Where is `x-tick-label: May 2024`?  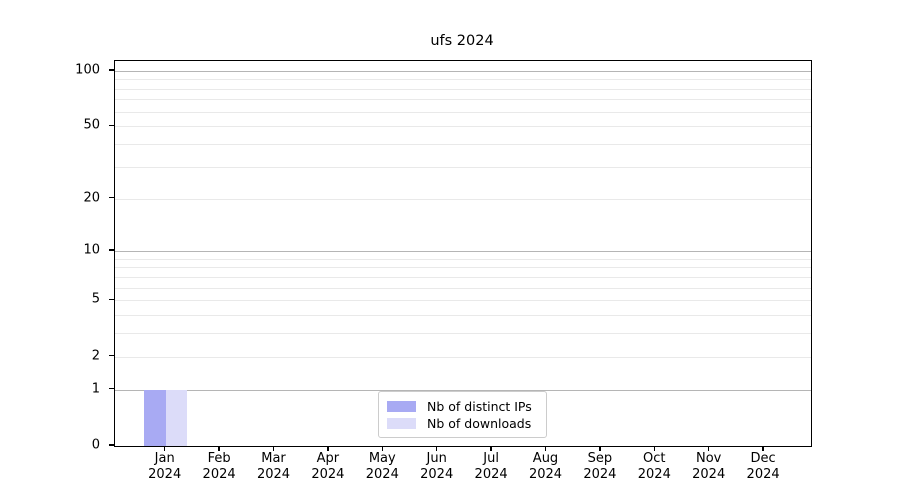 x-tick-label: May 2024 is located at coordinates (382, 466).